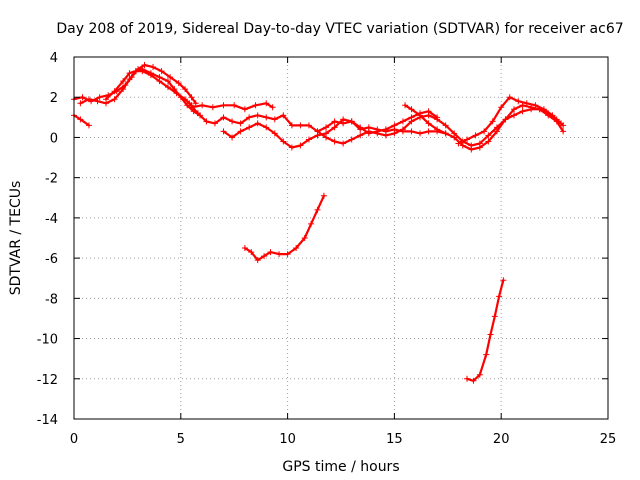 Image resolution: width=640 pixels, height=480 pixels. What do you see at coordinates (47, 420) in the screenshot?
I see `y-tick-label: -14` at bounding box center [47, 420].